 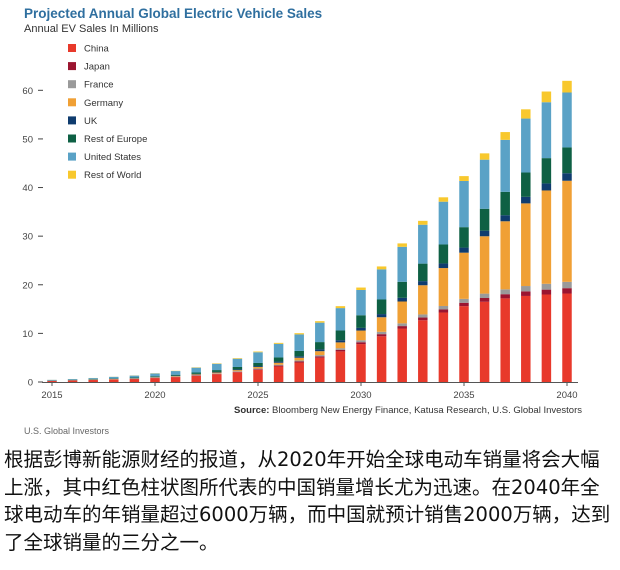 What do you see at coordinates (463, 395) in the screenshot?
I see `x-tick-label: 2035` at bounding box center [463, 395].